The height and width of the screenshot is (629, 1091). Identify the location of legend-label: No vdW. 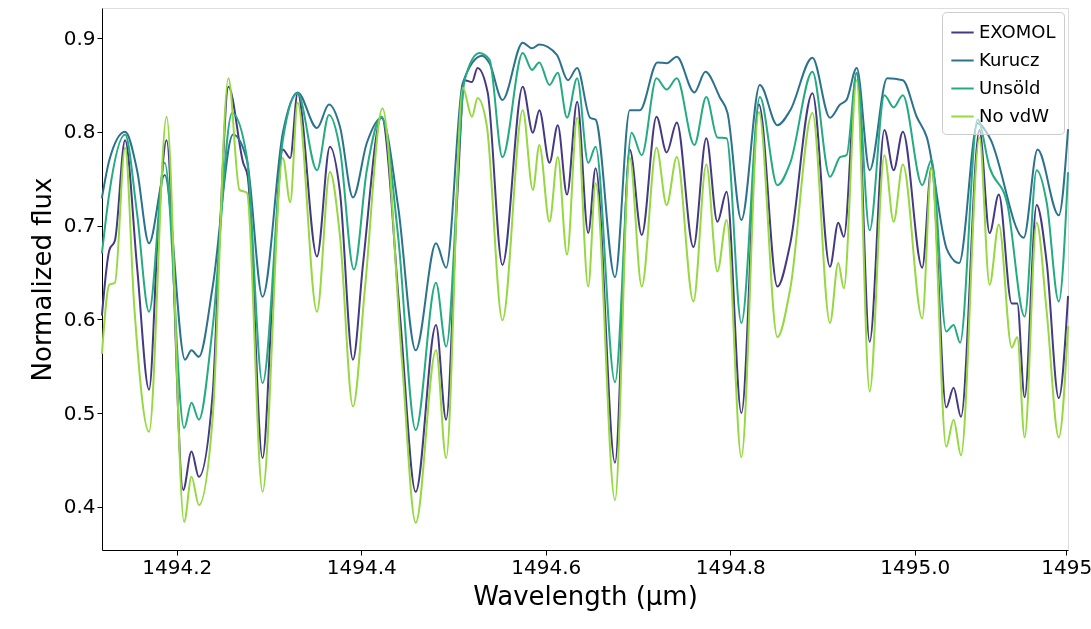
(1014, 115).